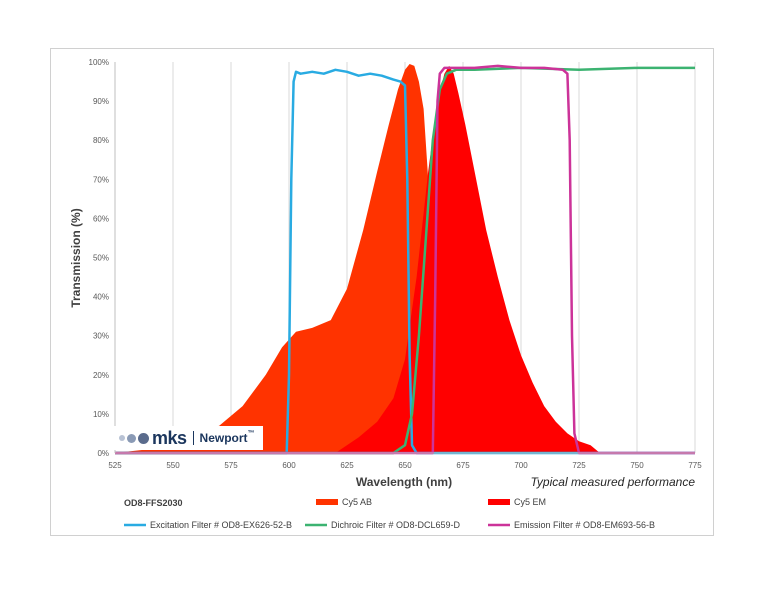 The image size is (776, 600). I want to click on y-tick-label: 90%, so click(101, 101).